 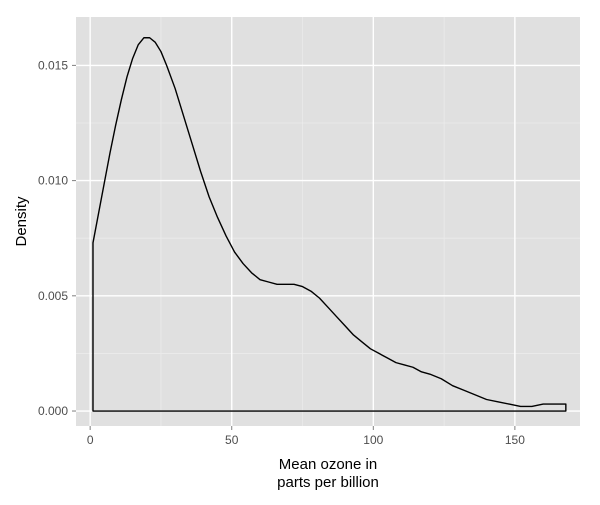 I want to click on y-tick-label: 0.000, so click(x=53, y=411).